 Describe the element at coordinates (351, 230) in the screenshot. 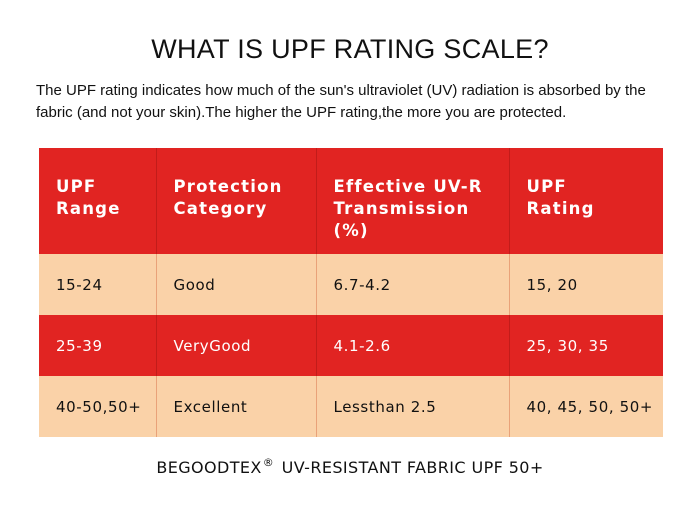

I see `column-header-line: (%)` at that location.